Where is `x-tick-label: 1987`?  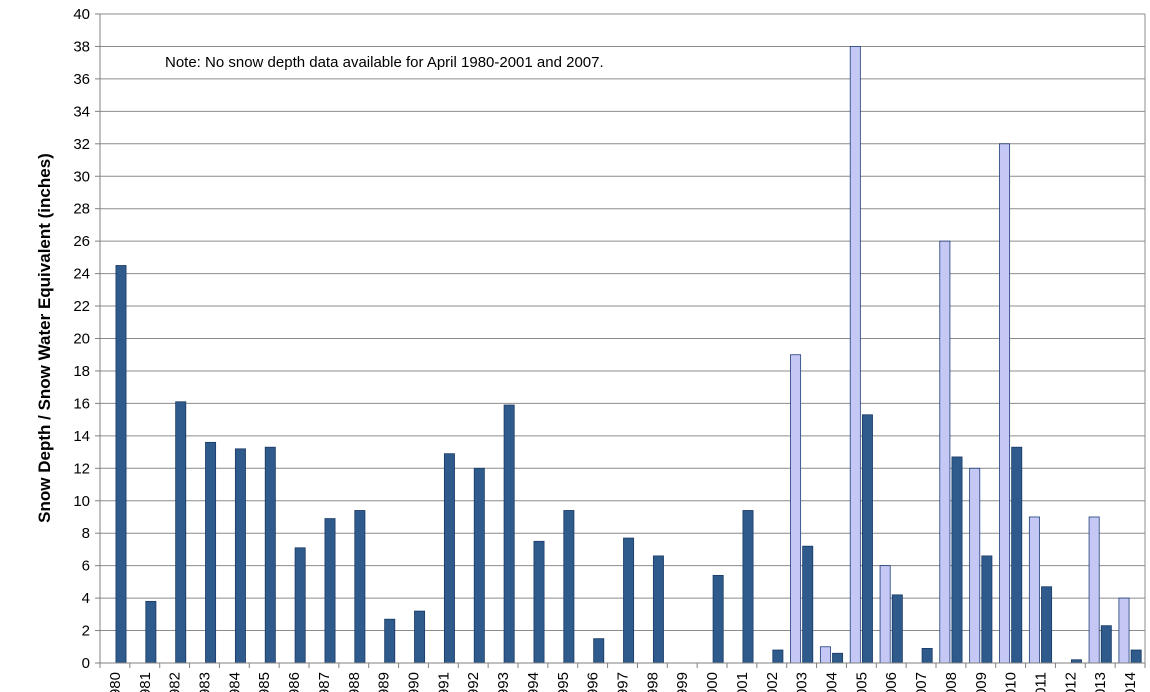
x-tick-label: 1987 is located at coordinates (324, 682).